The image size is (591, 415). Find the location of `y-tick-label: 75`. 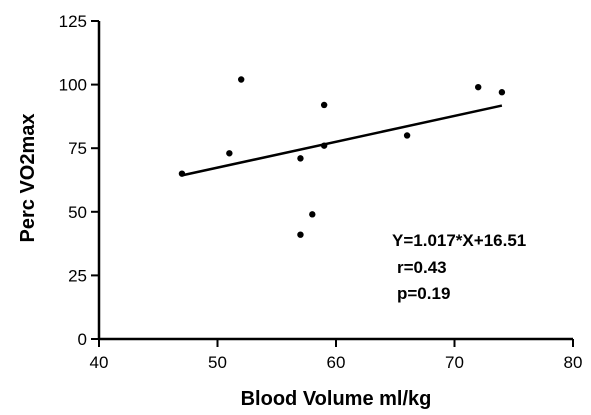

y-tick-label: 75 is located at coordinates (77, 148).